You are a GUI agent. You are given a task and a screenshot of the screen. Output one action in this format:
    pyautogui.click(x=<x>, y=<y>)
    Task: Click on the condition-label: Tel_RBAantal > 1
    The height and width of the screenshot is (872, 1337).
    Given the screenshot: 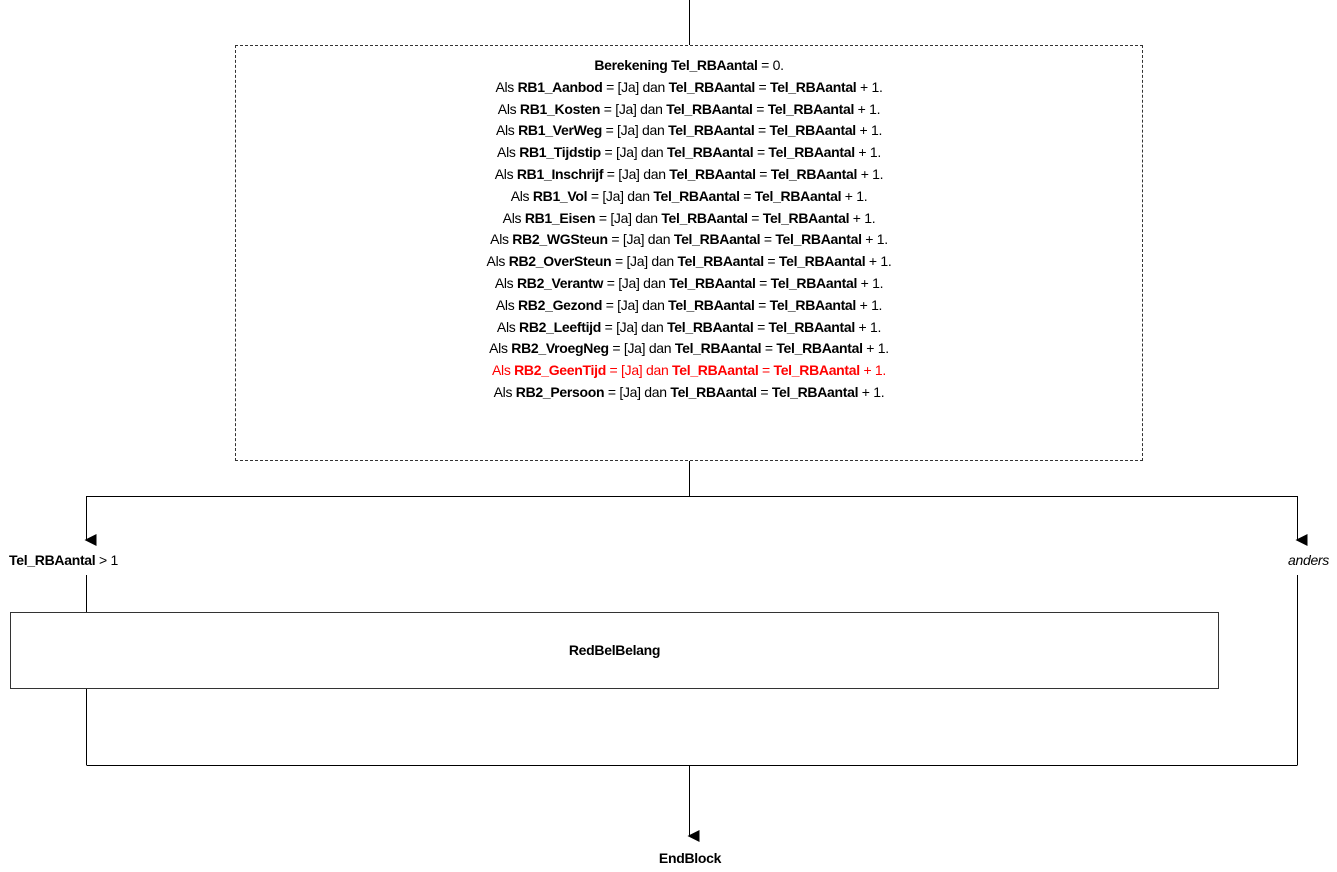 What is the action you would take?
    pyautogui.click(x=63, y=560)
    